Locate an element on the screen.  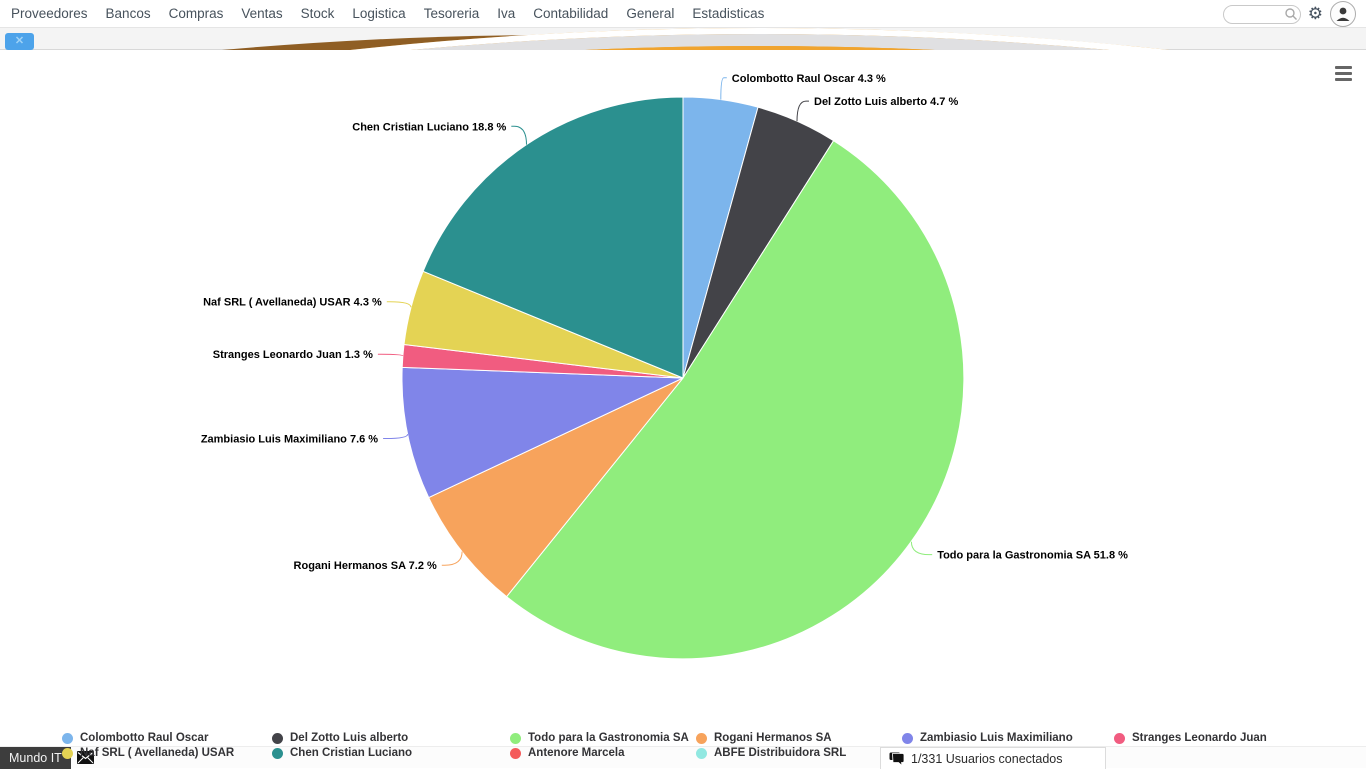
search-icon is located at coordinates (1291, 14).